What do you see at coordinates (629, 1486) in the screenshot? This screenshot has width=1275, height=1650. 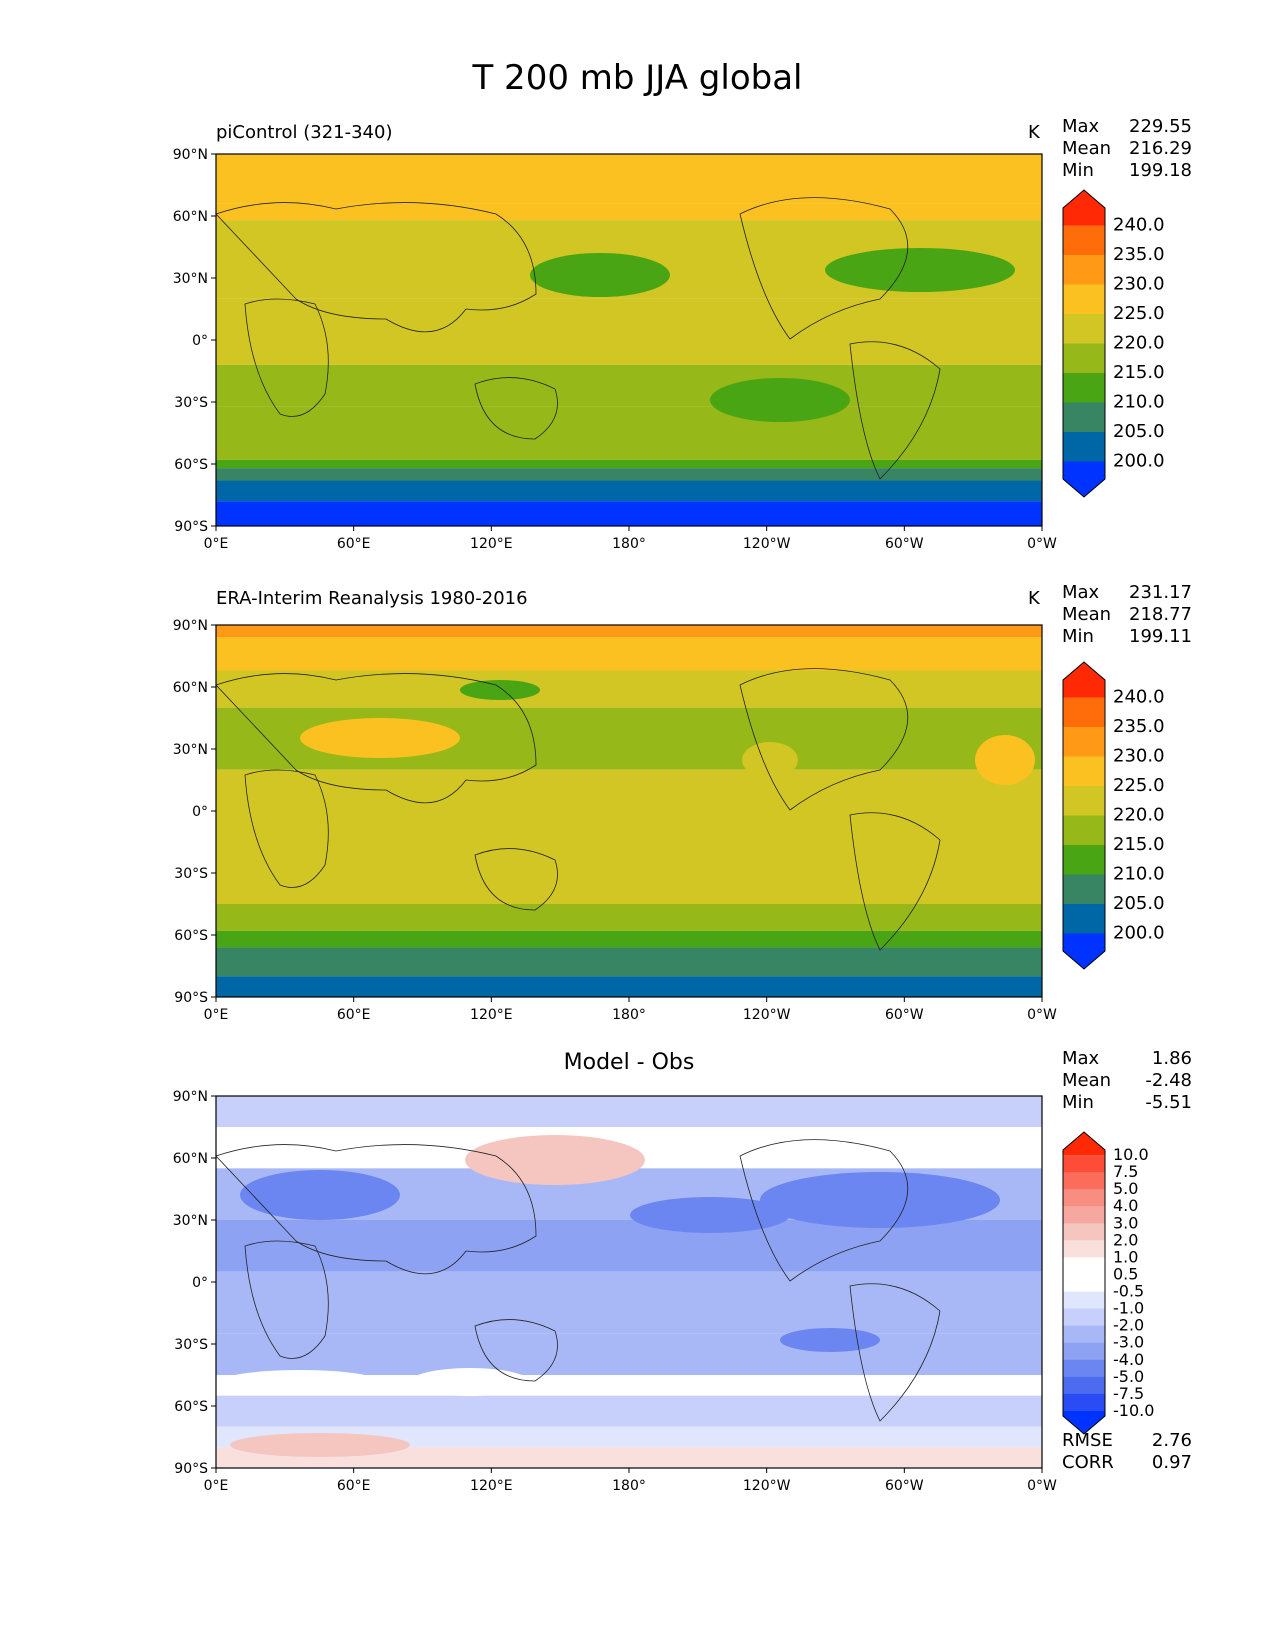 I see `lon-tick-label: 180°` at bounding box center [629, 1486].